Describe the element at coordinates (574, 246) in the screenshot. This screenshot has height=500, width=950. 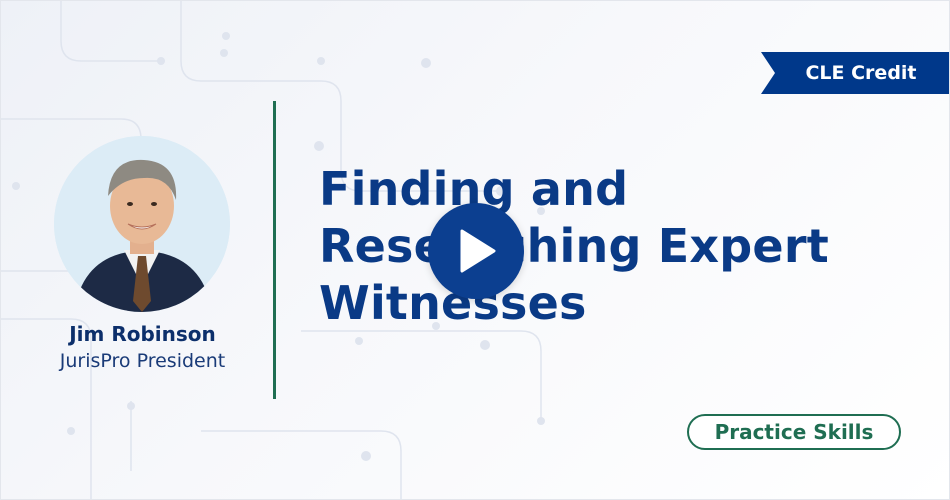
I see `course-title-line: Researching Expert` at that location.